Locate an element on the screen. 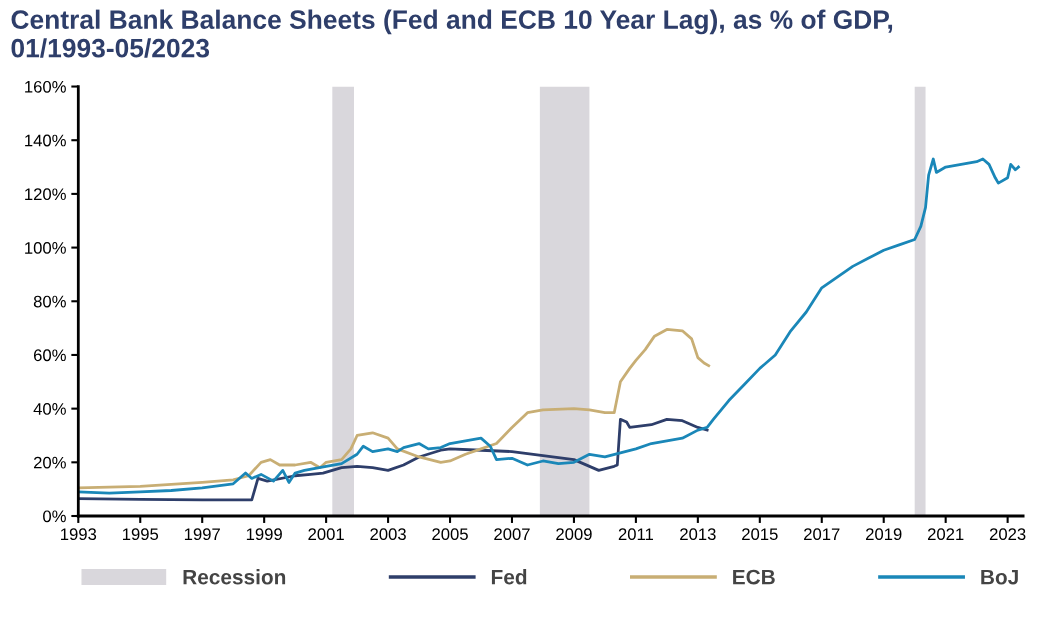  x-tick-label: 2003 is located at coordinates (388, 534).